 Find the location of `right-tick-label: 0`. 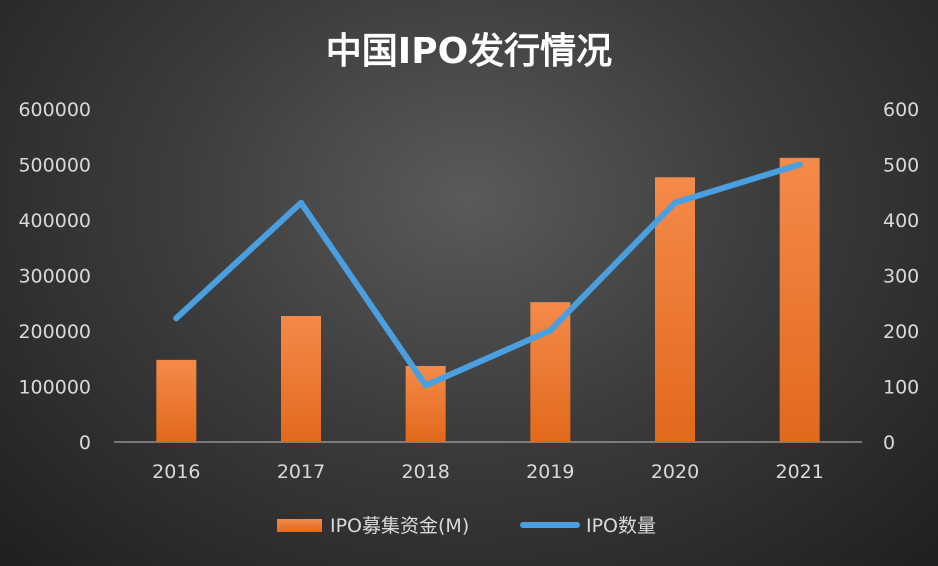

right-tick-label: 0 is located at coordinates (889, 443).